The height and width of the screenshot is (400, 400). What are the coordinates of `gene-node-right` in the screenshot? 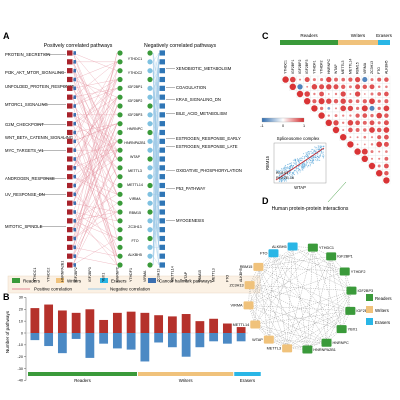 It's located at (150, 230).